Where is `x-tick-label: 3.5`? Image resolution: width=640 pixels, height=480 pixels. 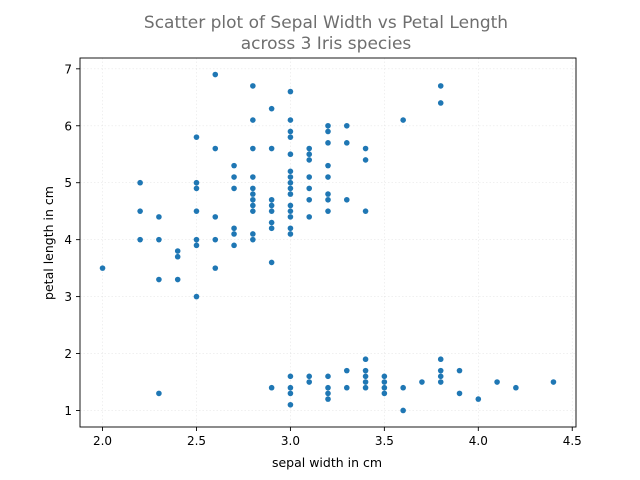 x-tick-label: 3.5 is located at coordinates (384, 441).